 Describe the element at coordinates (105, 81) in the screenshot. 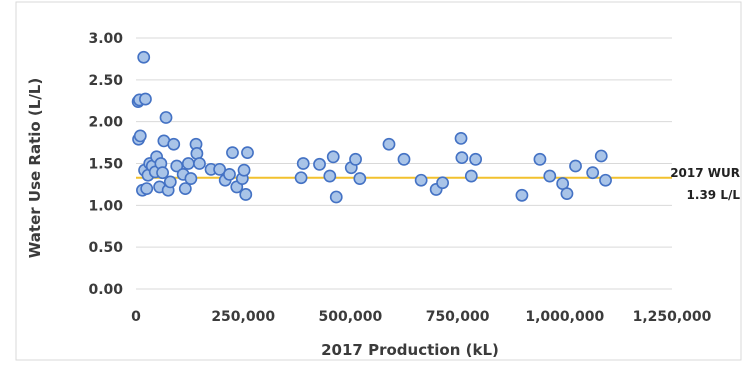

I see `y-tick-label: 2.50` at that location.